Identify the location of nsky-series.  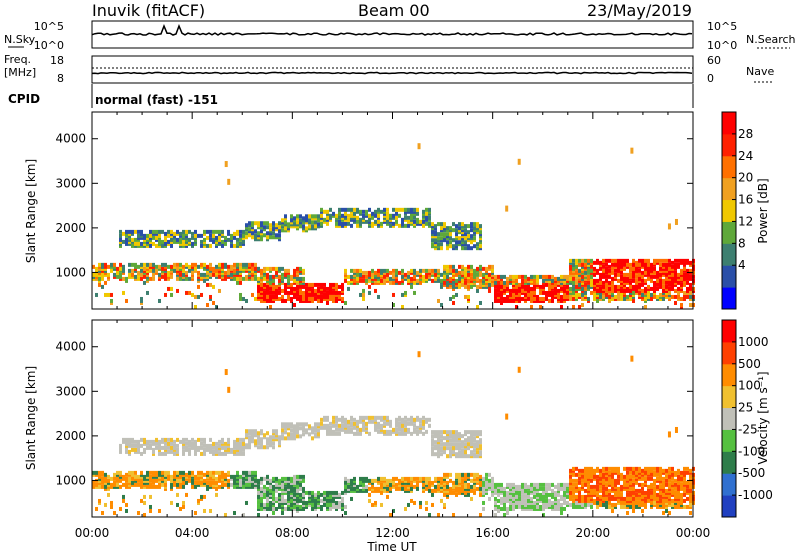
(392, 29).